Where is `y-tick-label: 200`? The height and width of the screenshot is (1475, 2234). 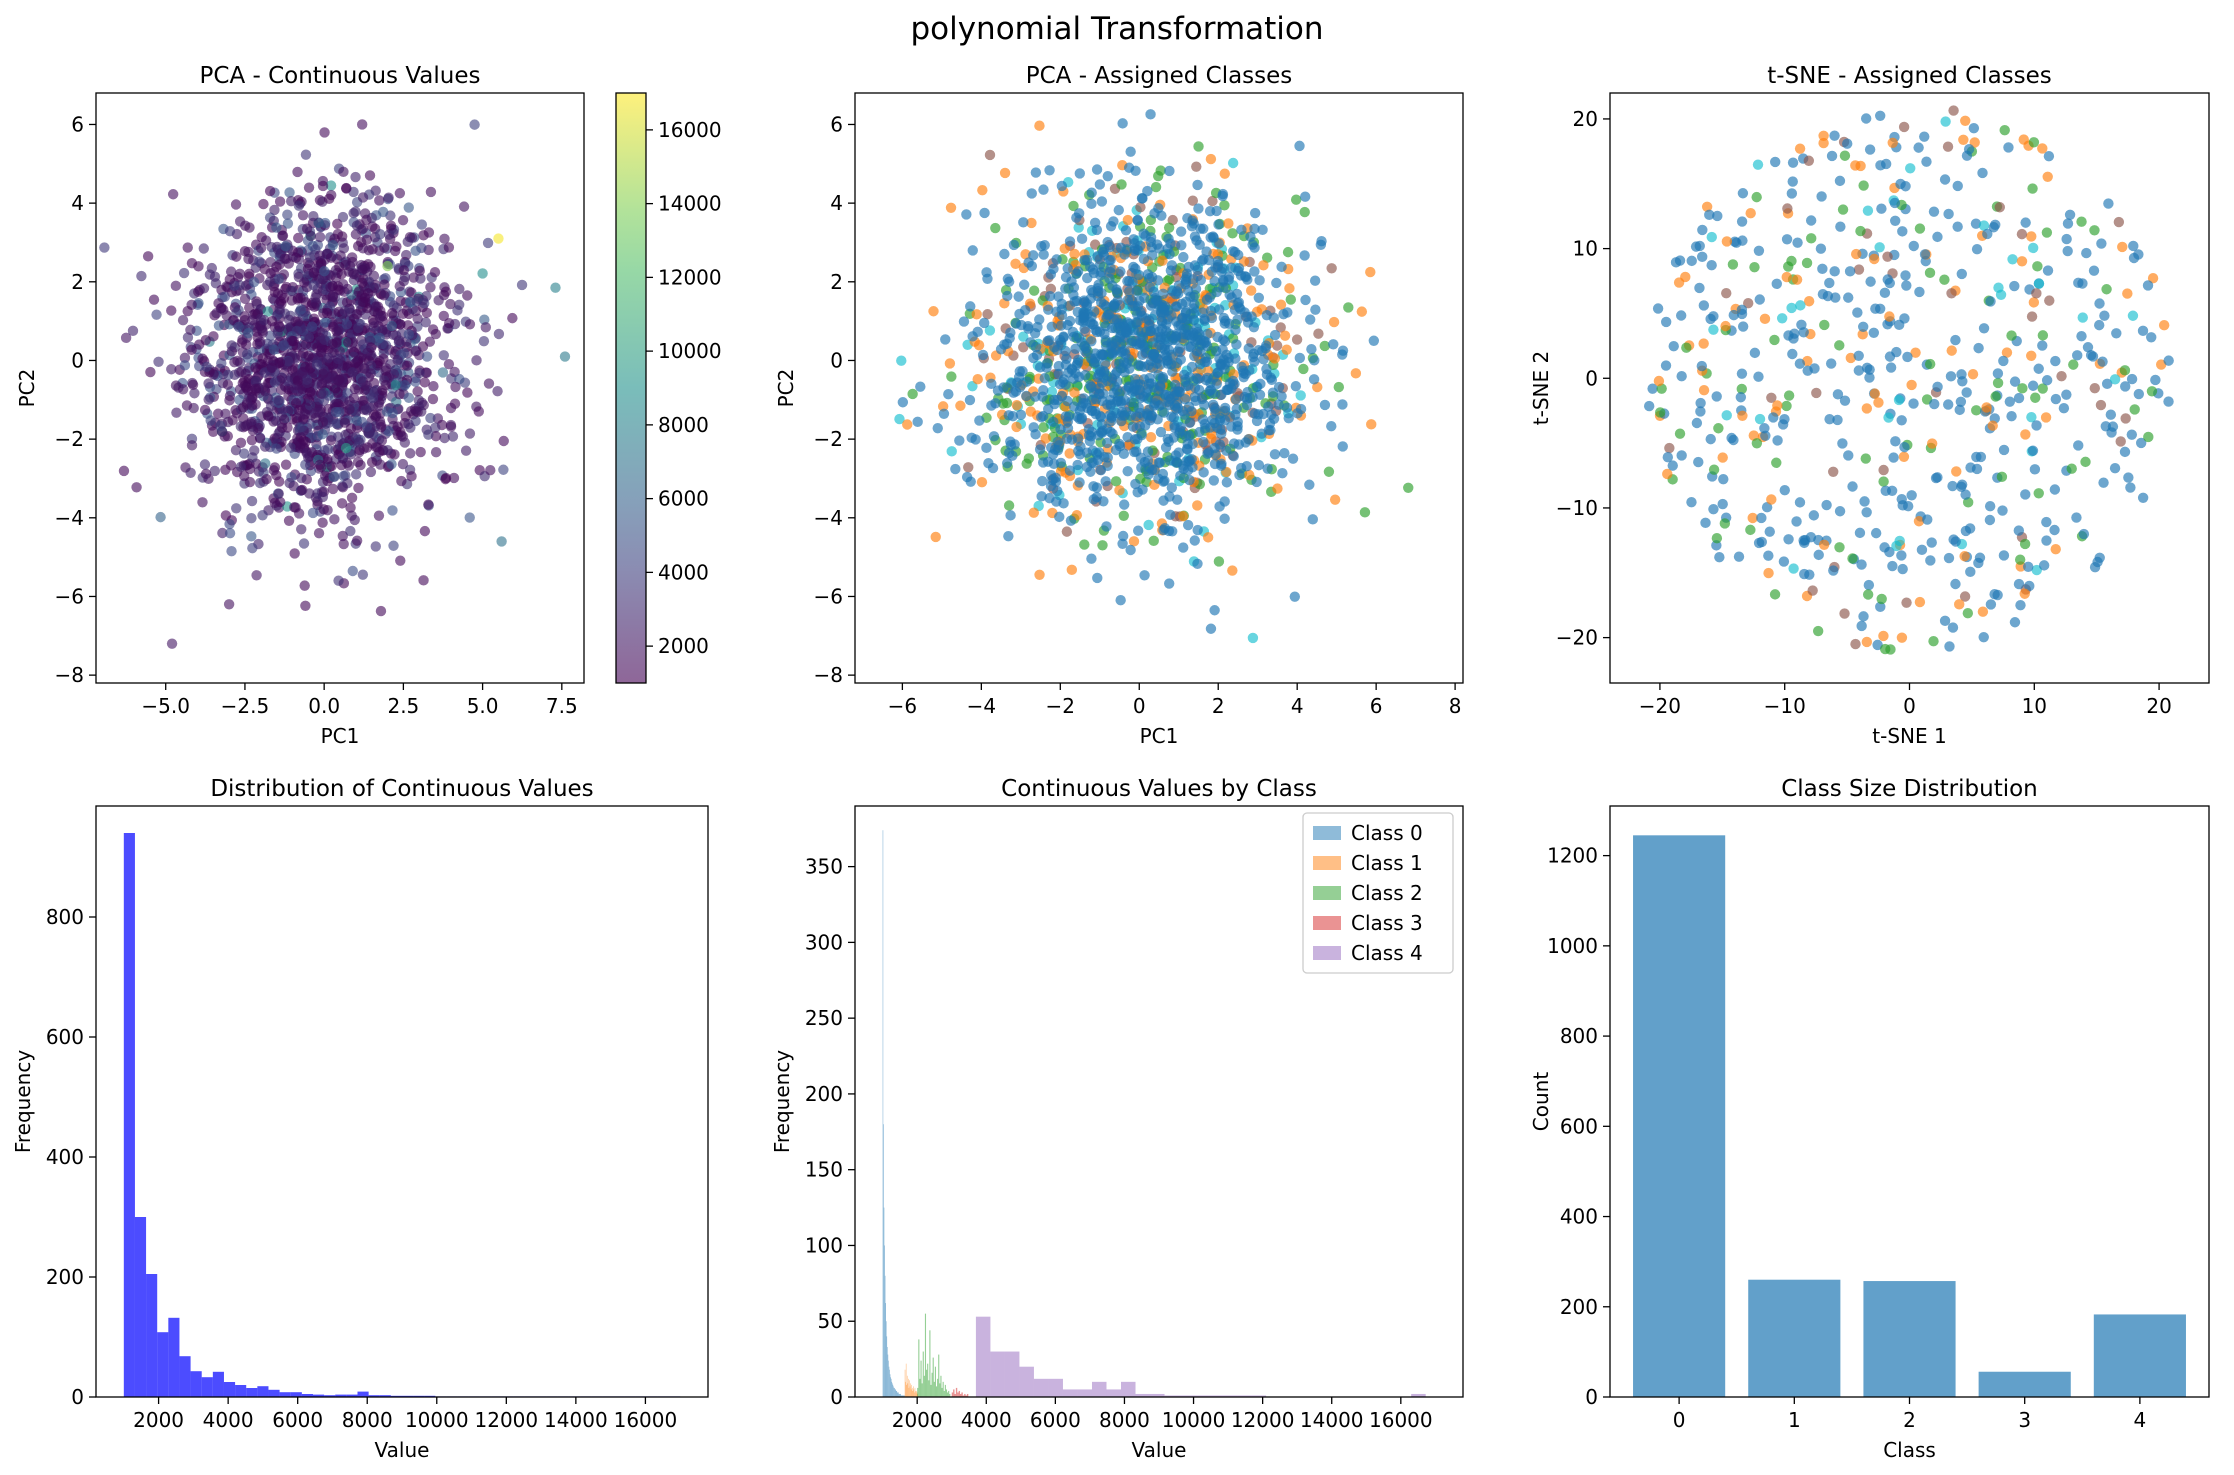
y-tick-label: 200 is located at coordinates (65, 1277).